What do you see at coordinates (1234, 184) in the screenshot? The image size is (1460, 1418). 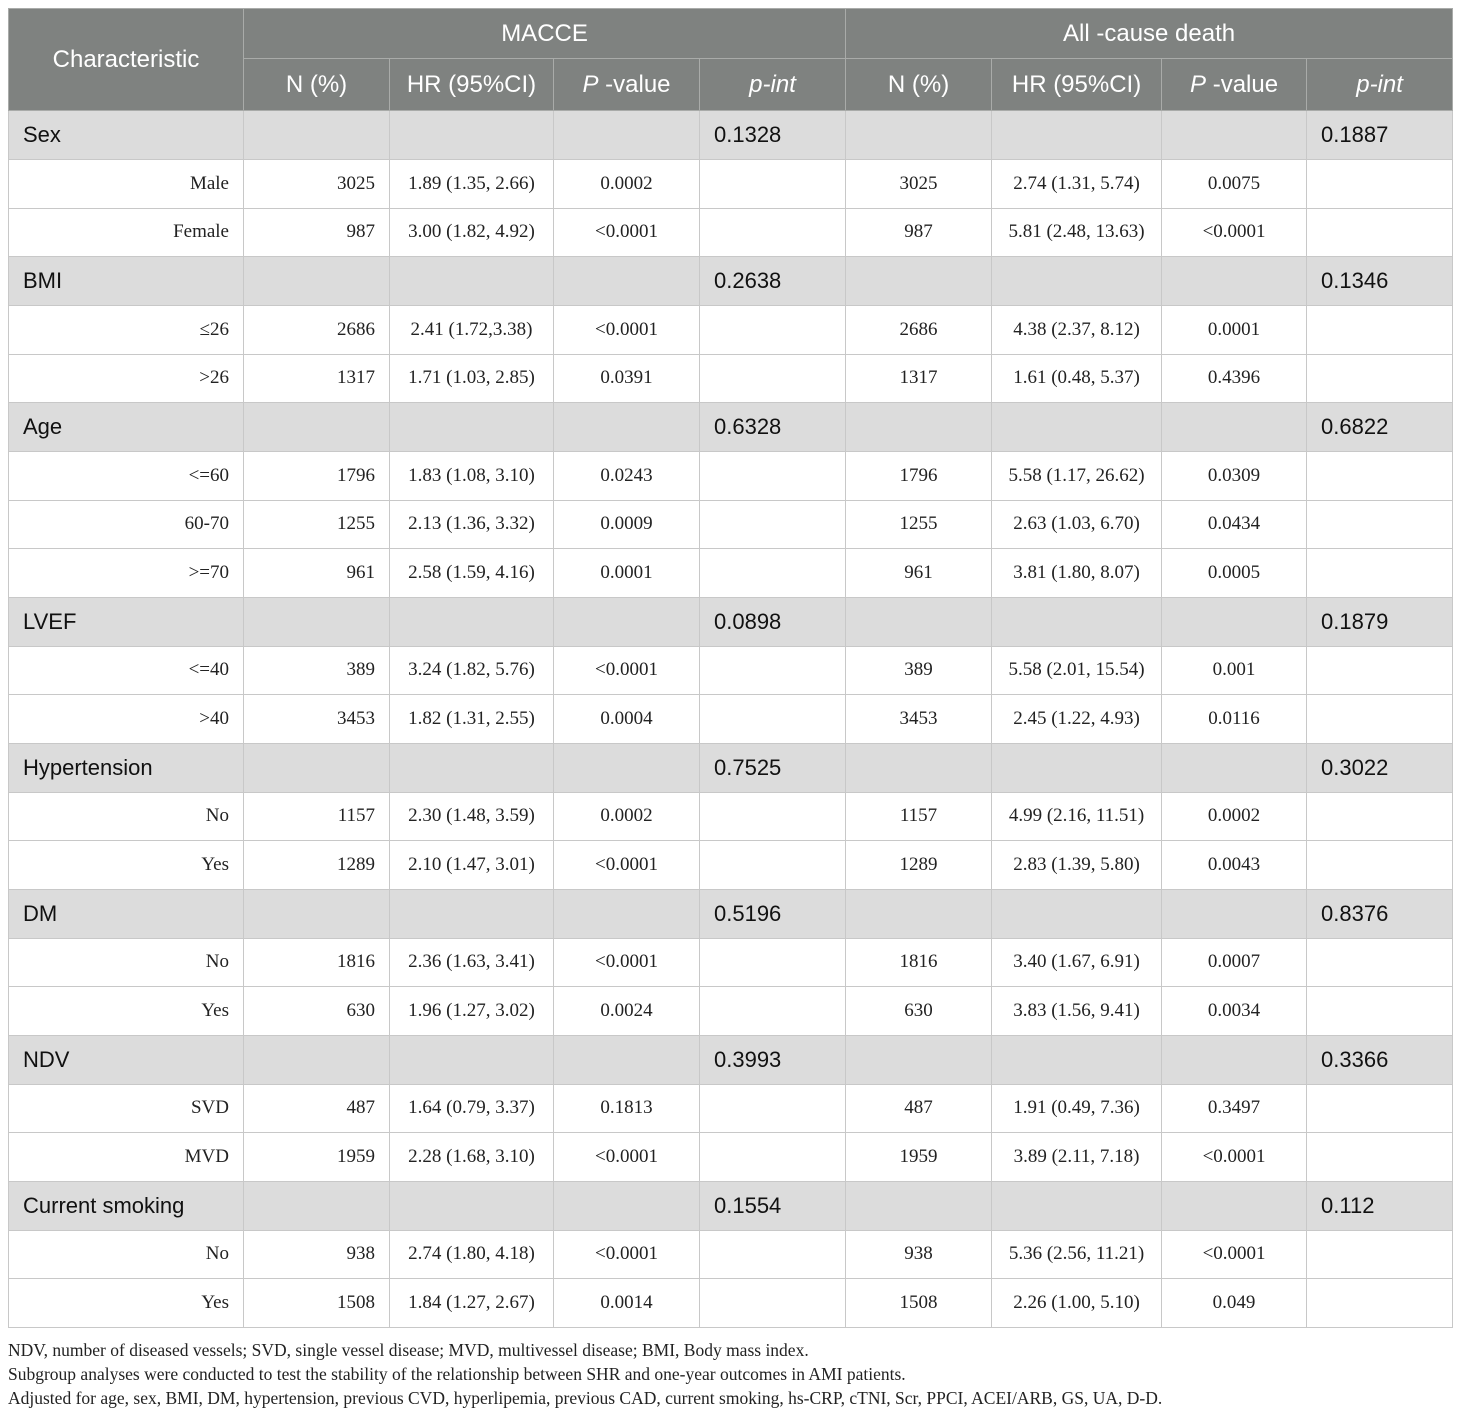 I see `death-p-value: 0.0075` at bounding box center [1234, 184].